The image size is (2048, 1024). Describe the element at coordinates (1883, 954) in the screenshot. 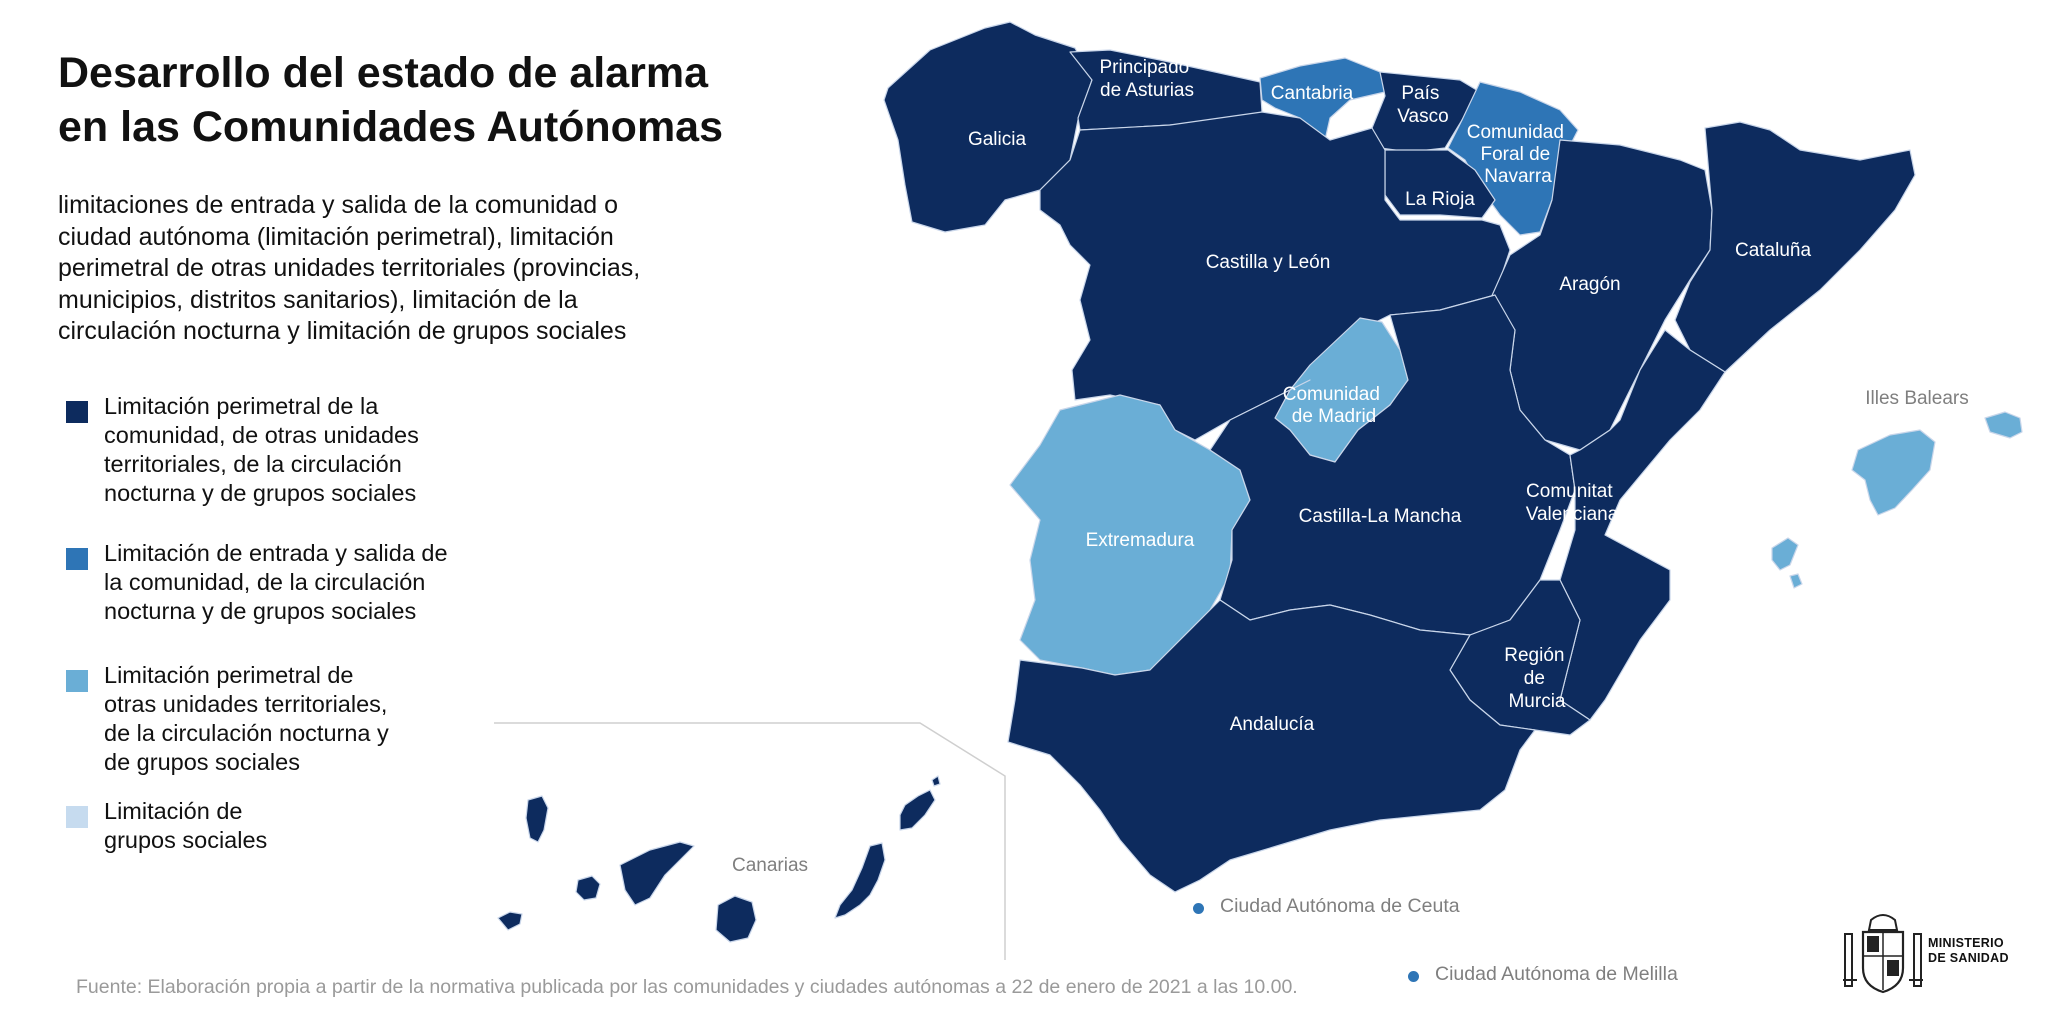

I see `coat-of-arms-icon` at that location.